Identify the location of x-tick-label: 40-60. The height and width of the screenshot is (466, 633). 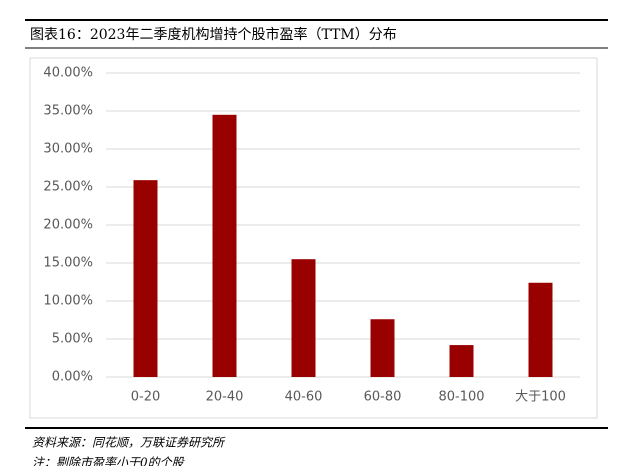
(304, 397).